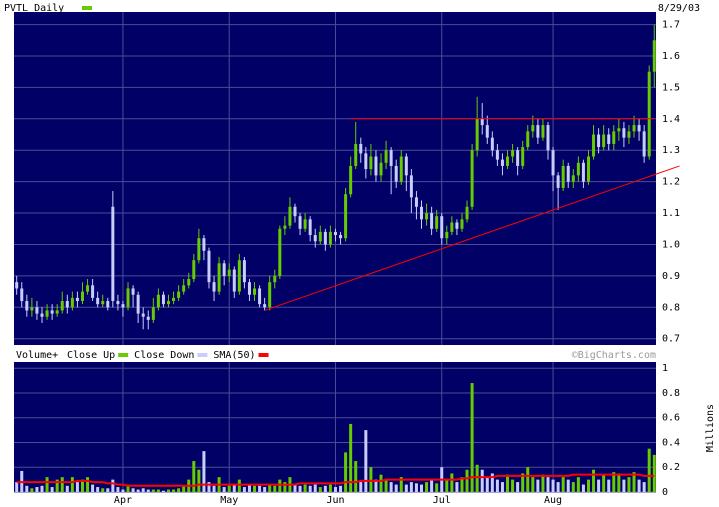  Describe the element at coordinates (671, 182) in the screenshot. I see `y-tick-label: 1.2` at that location.